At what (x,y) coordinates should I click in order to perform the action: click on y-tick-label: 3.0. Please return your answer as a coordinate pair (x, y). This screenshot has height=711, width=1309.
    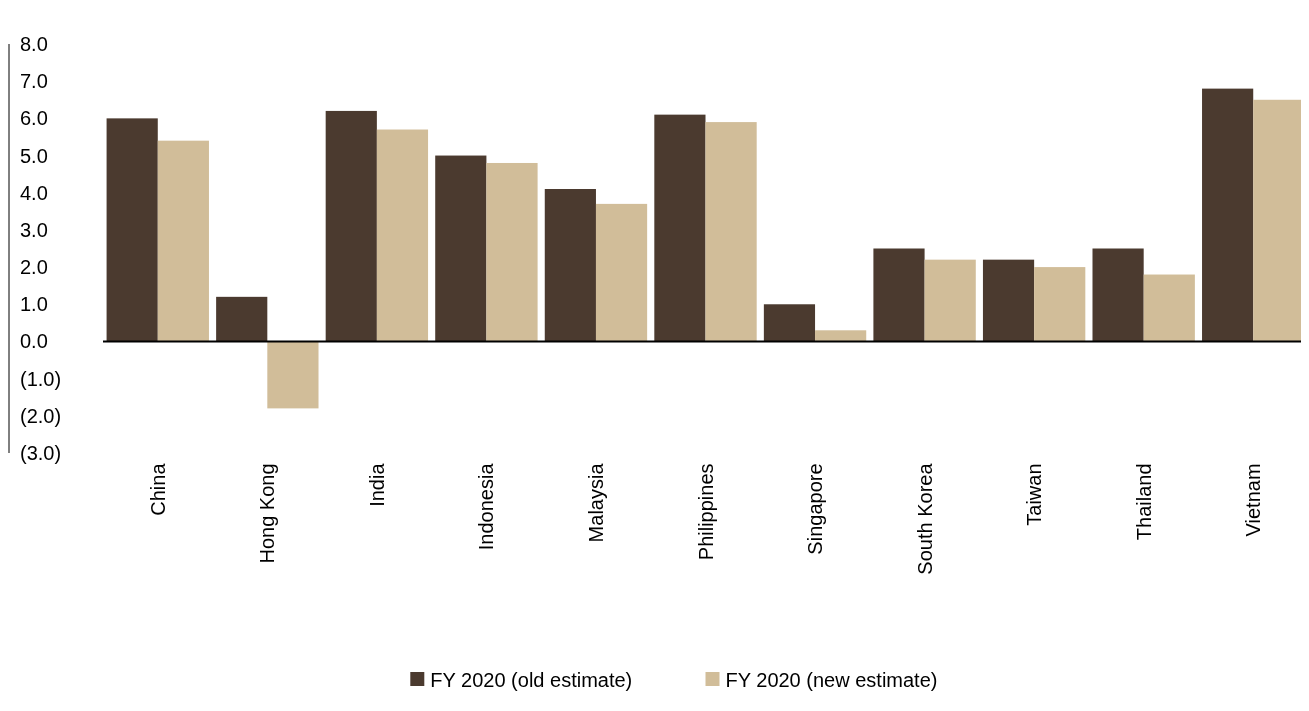
    Looking at the image, I should click on (34, 229).